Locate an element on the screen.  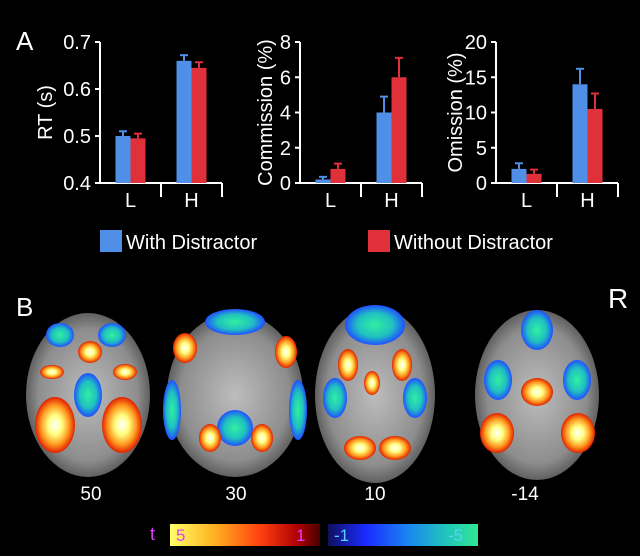
y-tick-label: 8 is located at coordinates (285, 43).